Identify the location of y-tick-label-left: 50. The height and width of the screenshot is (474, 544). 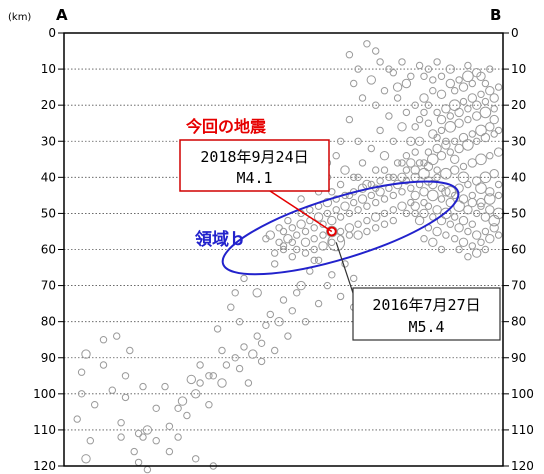
(48, 213).